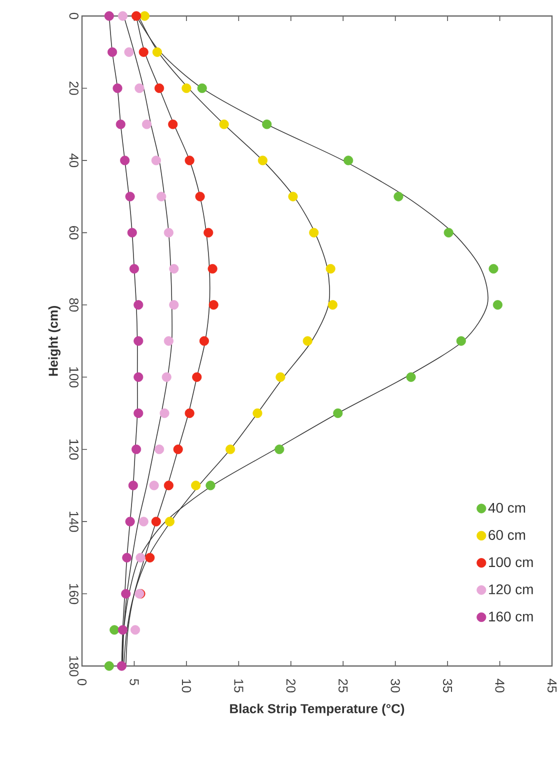 Image resolution: width=560 pixels, height=763 pixels. I want to click on x-tick-label: 20, so click(291, 685).